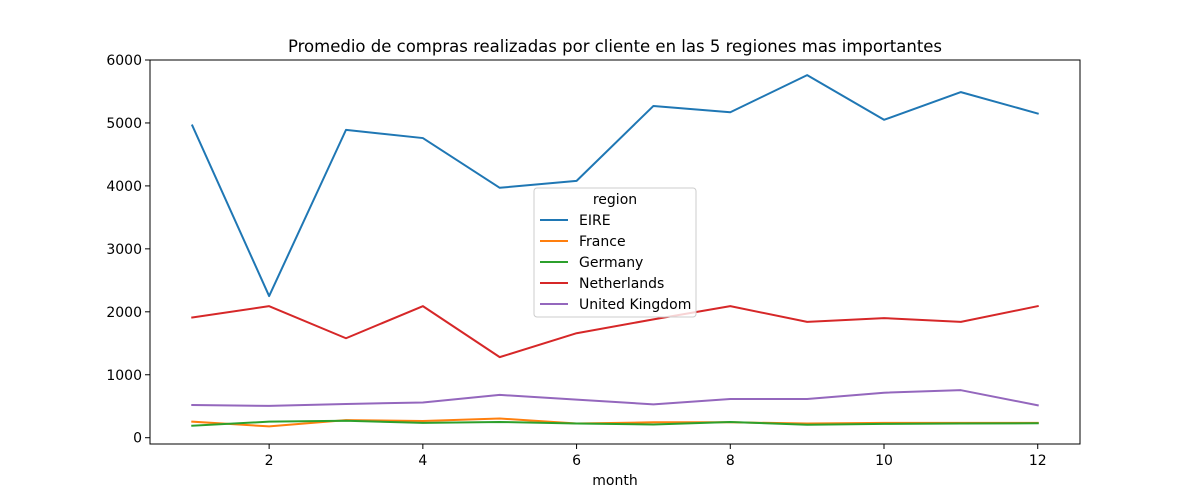  What do you see at coordinates (611, 263) in the screenshot?
I see `legend-label-germany: Germany` at bounding box center [611, 263].